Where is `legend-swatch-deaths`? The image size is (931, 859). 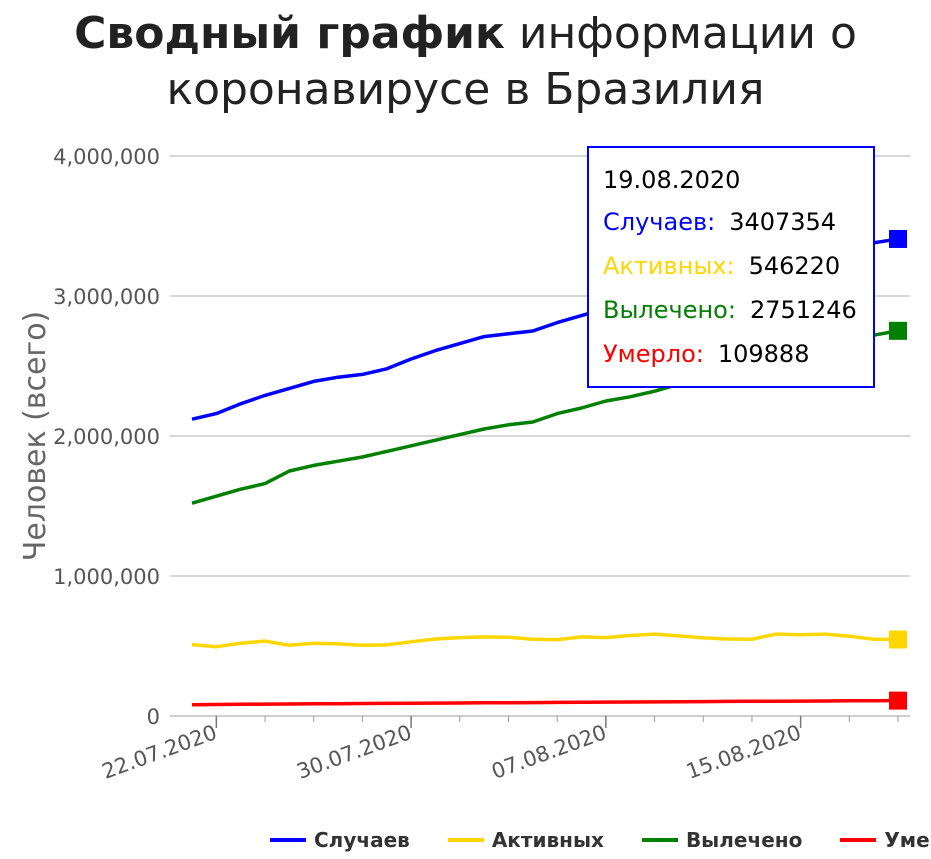
legend-swatch-deaths is located at coordinates (858, 840).